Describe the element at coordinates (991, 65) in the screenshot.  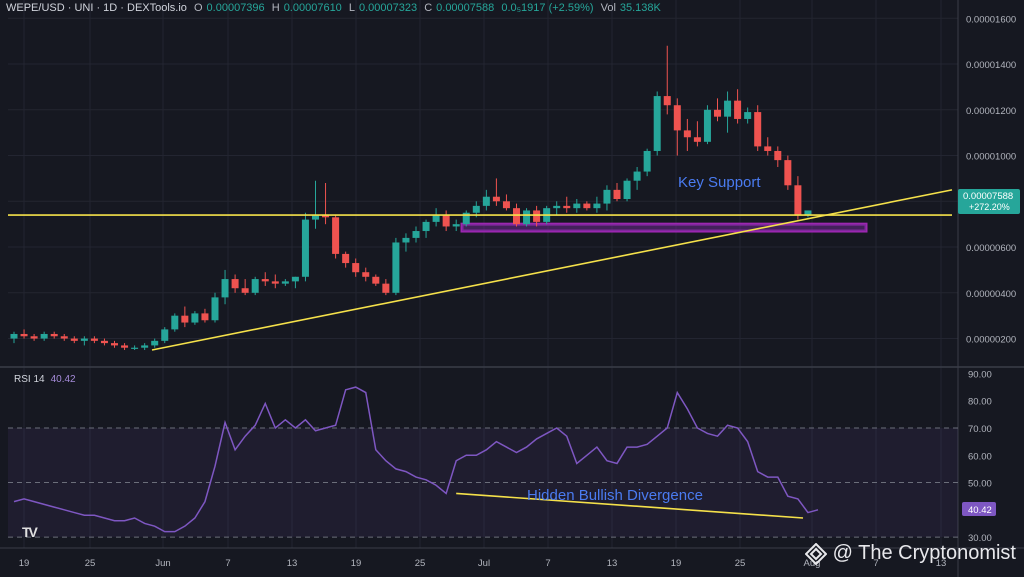
I see `price-tick-label: 0.00001400` at that location.